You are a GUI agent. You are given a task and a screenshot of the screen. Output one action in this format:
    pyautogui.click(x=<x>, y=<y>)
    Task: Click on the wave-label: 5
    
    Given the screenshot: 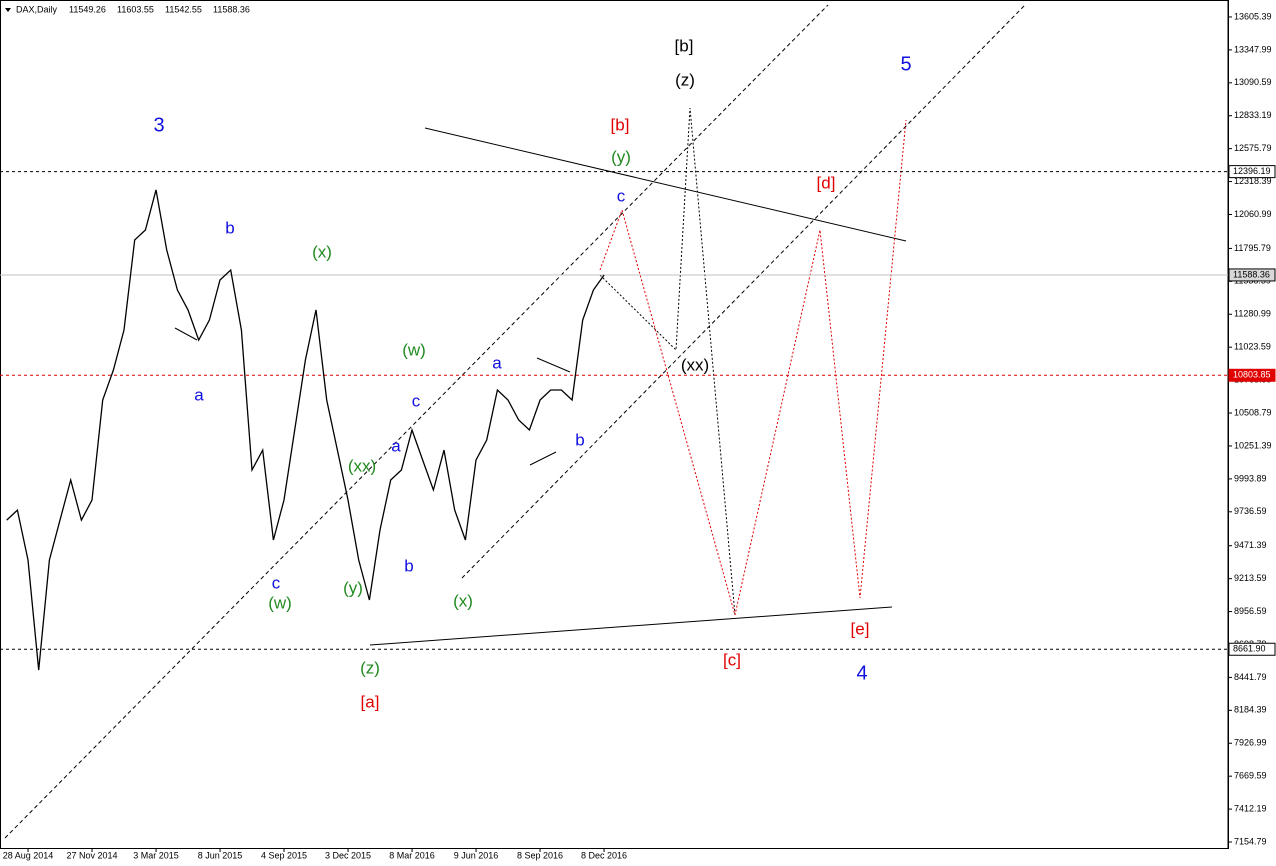 What is the action you would take?
    pyautogui.click(x=905, y=64)
    